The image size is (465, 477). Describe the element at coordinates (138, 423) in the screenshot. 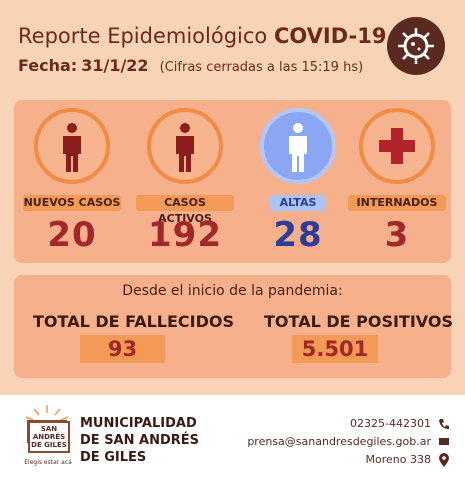

I see `org-line: MUNICIPALIDAD` at that location.